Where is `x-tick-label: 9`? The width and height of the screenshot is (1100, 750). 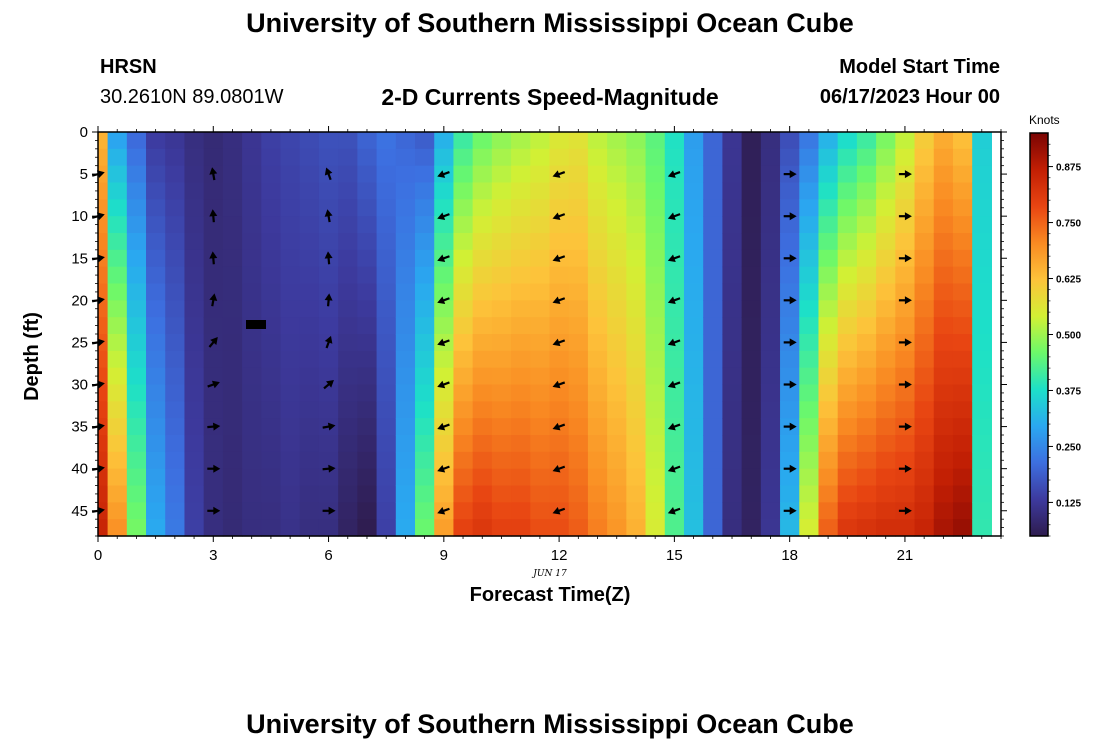 x-tick-label: 9 is located at coordinates (444, 555).